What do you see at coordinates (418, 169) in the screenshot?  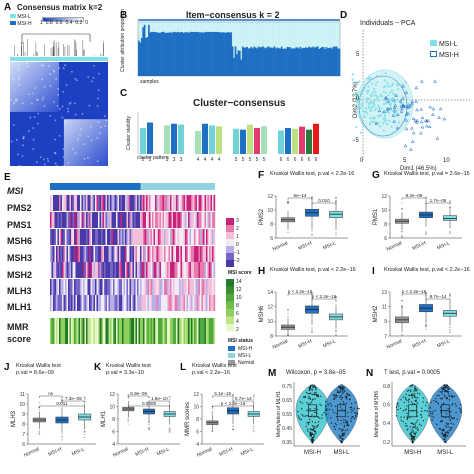 I see `panel-d-xlabel: Dim1 (46.5%)` at bounding box center [418, 169].